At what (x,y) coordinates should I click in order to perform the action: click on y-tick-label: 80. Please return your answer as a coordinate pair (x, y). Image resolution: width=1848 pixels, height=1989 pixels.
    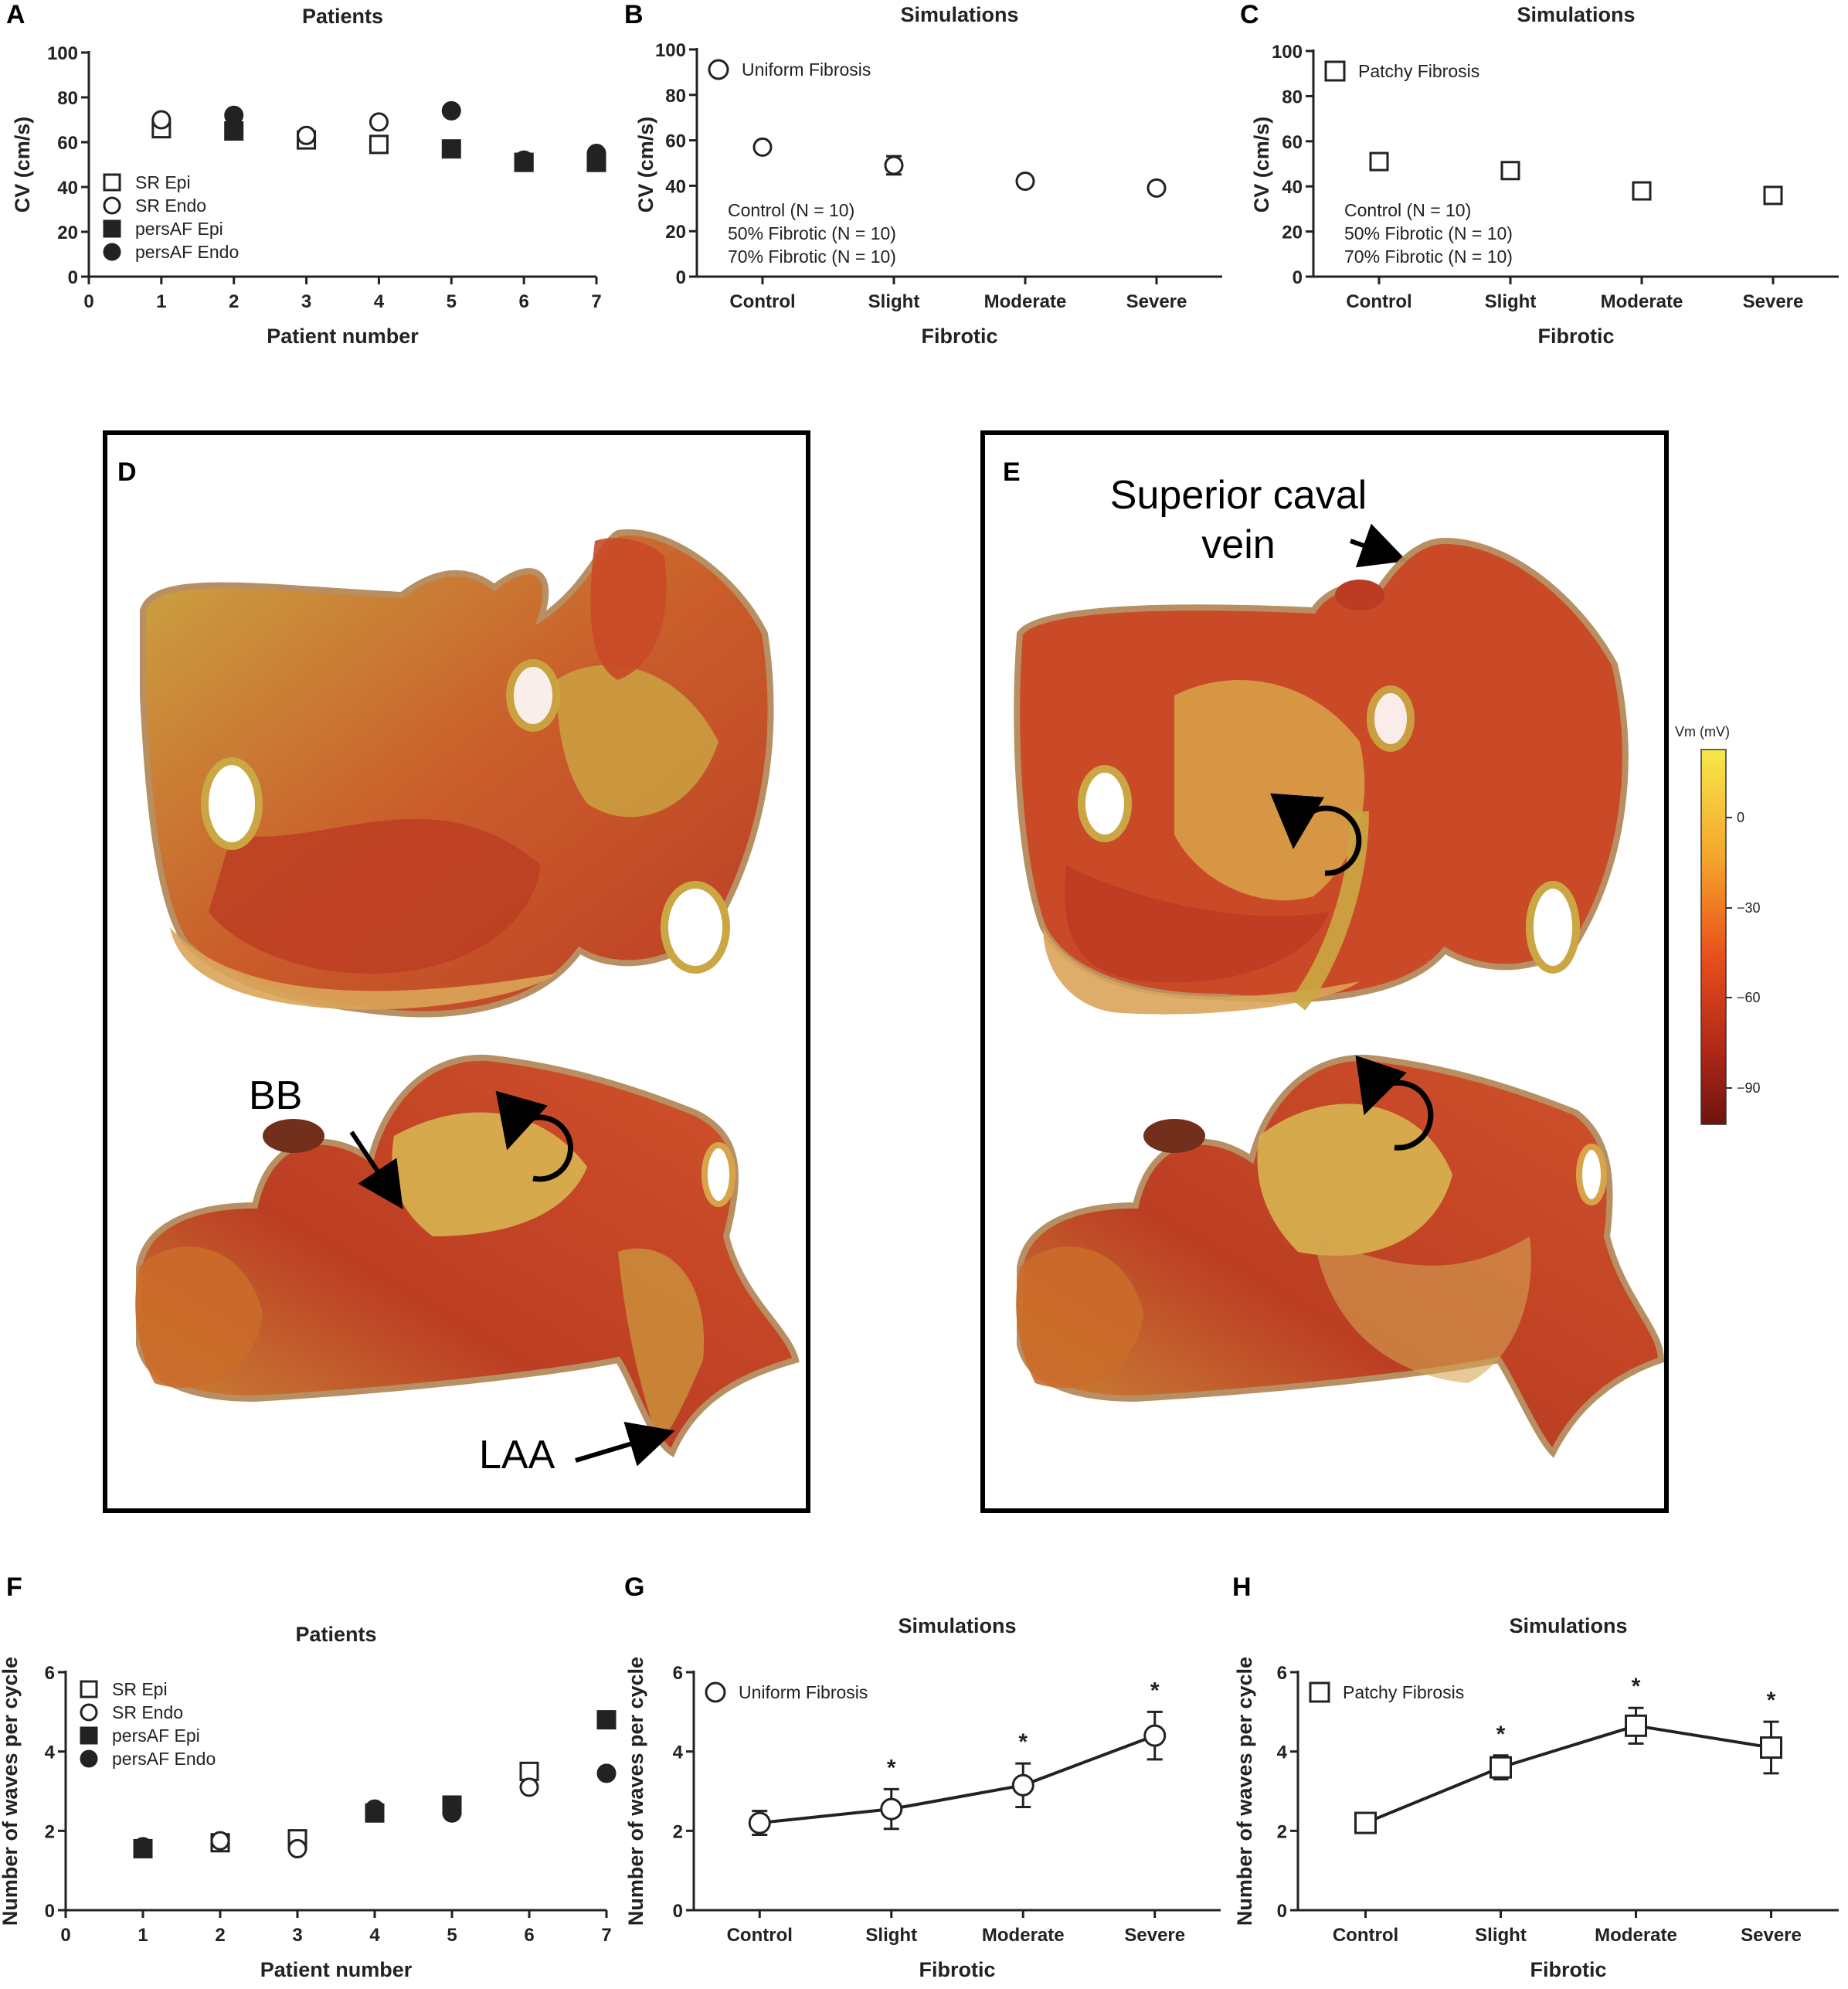
    Looking at the image, I should click on (675, 96).